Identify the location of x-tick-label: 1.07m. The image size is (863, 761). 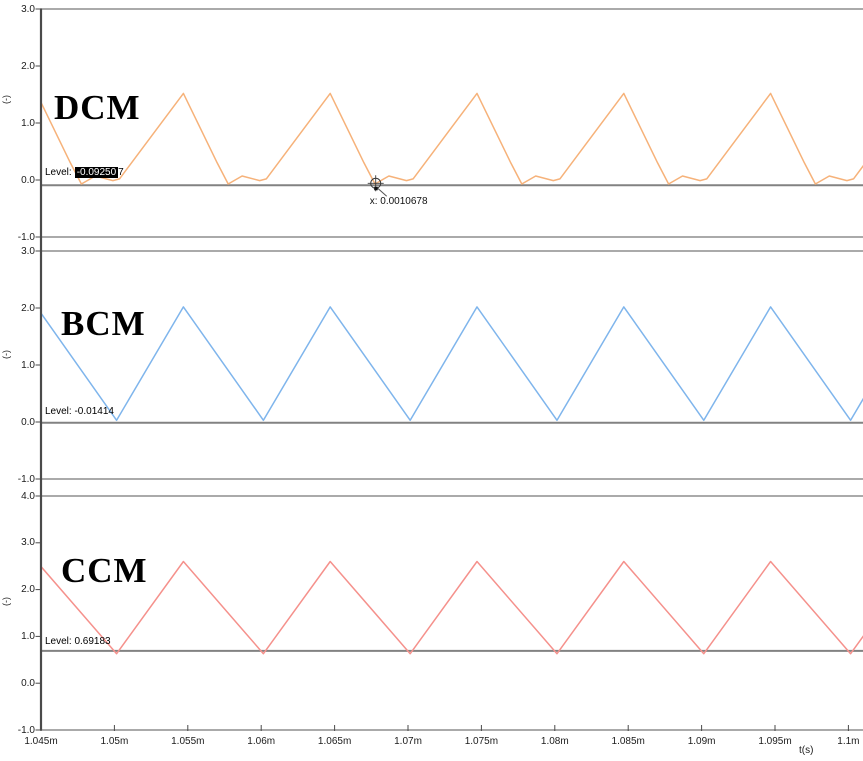
(408, 741).